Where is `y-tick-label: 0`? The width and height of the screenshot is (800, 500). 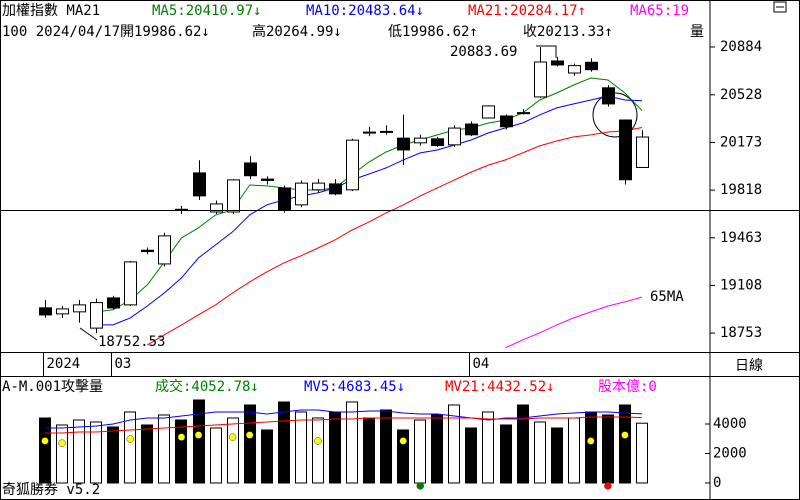
y-tick-label: 0 is located at coordinates (717, 483).